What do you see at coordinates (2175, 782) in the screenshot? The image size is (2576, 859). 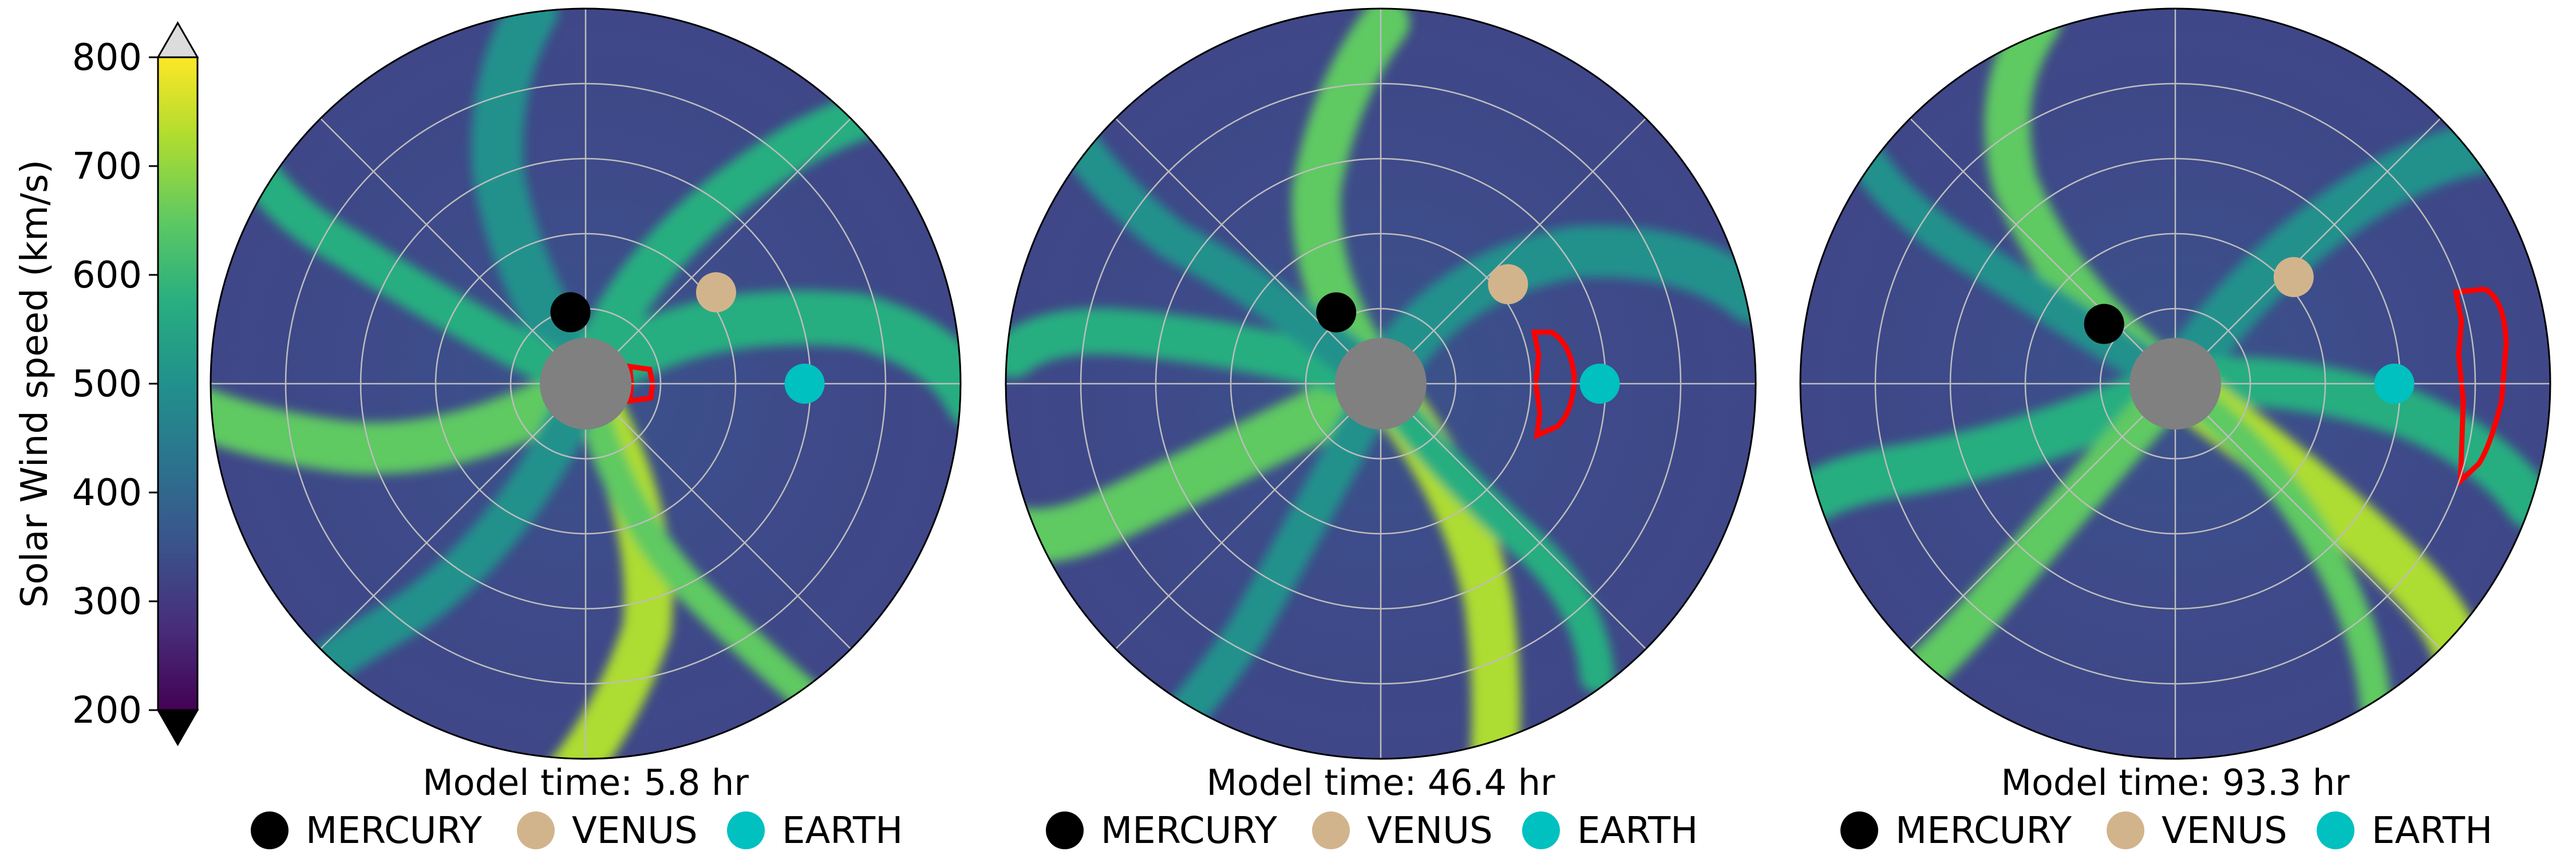 I see `panel-3-title: Model time: 93.3 hr` at bounding box center [2175, 782].